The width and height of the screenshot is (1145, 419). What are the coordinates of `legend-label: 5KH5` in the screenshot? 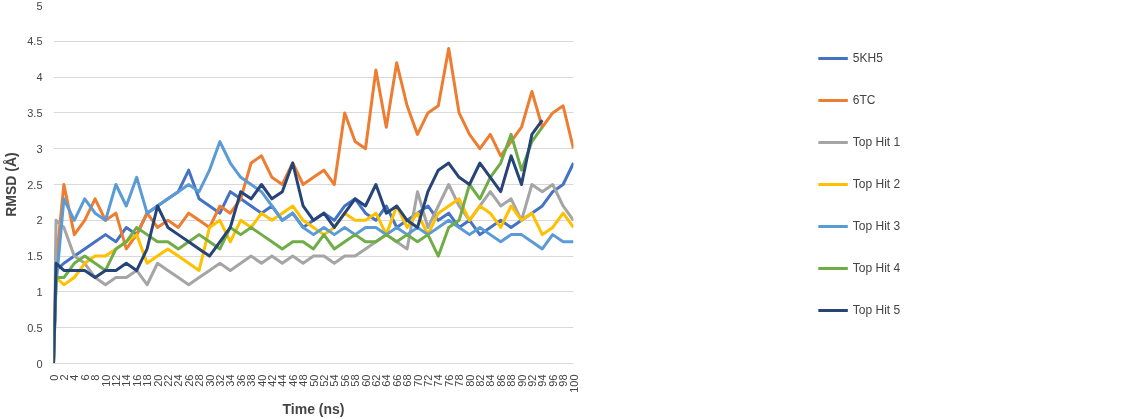 It's located at (867, 58).